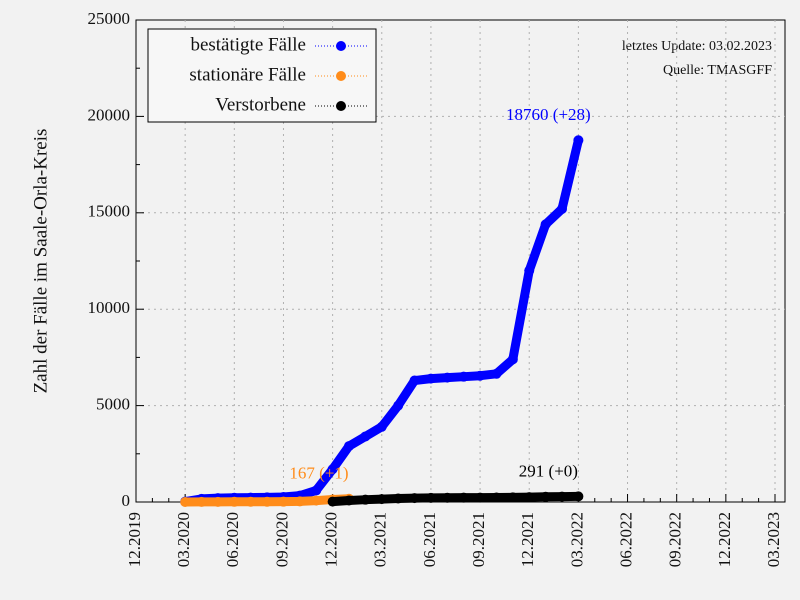  What do you see at coordinates (773, 539) in the screenshot?
I see `x-tick-label: 03.2023` at bounding box center [773, 539].